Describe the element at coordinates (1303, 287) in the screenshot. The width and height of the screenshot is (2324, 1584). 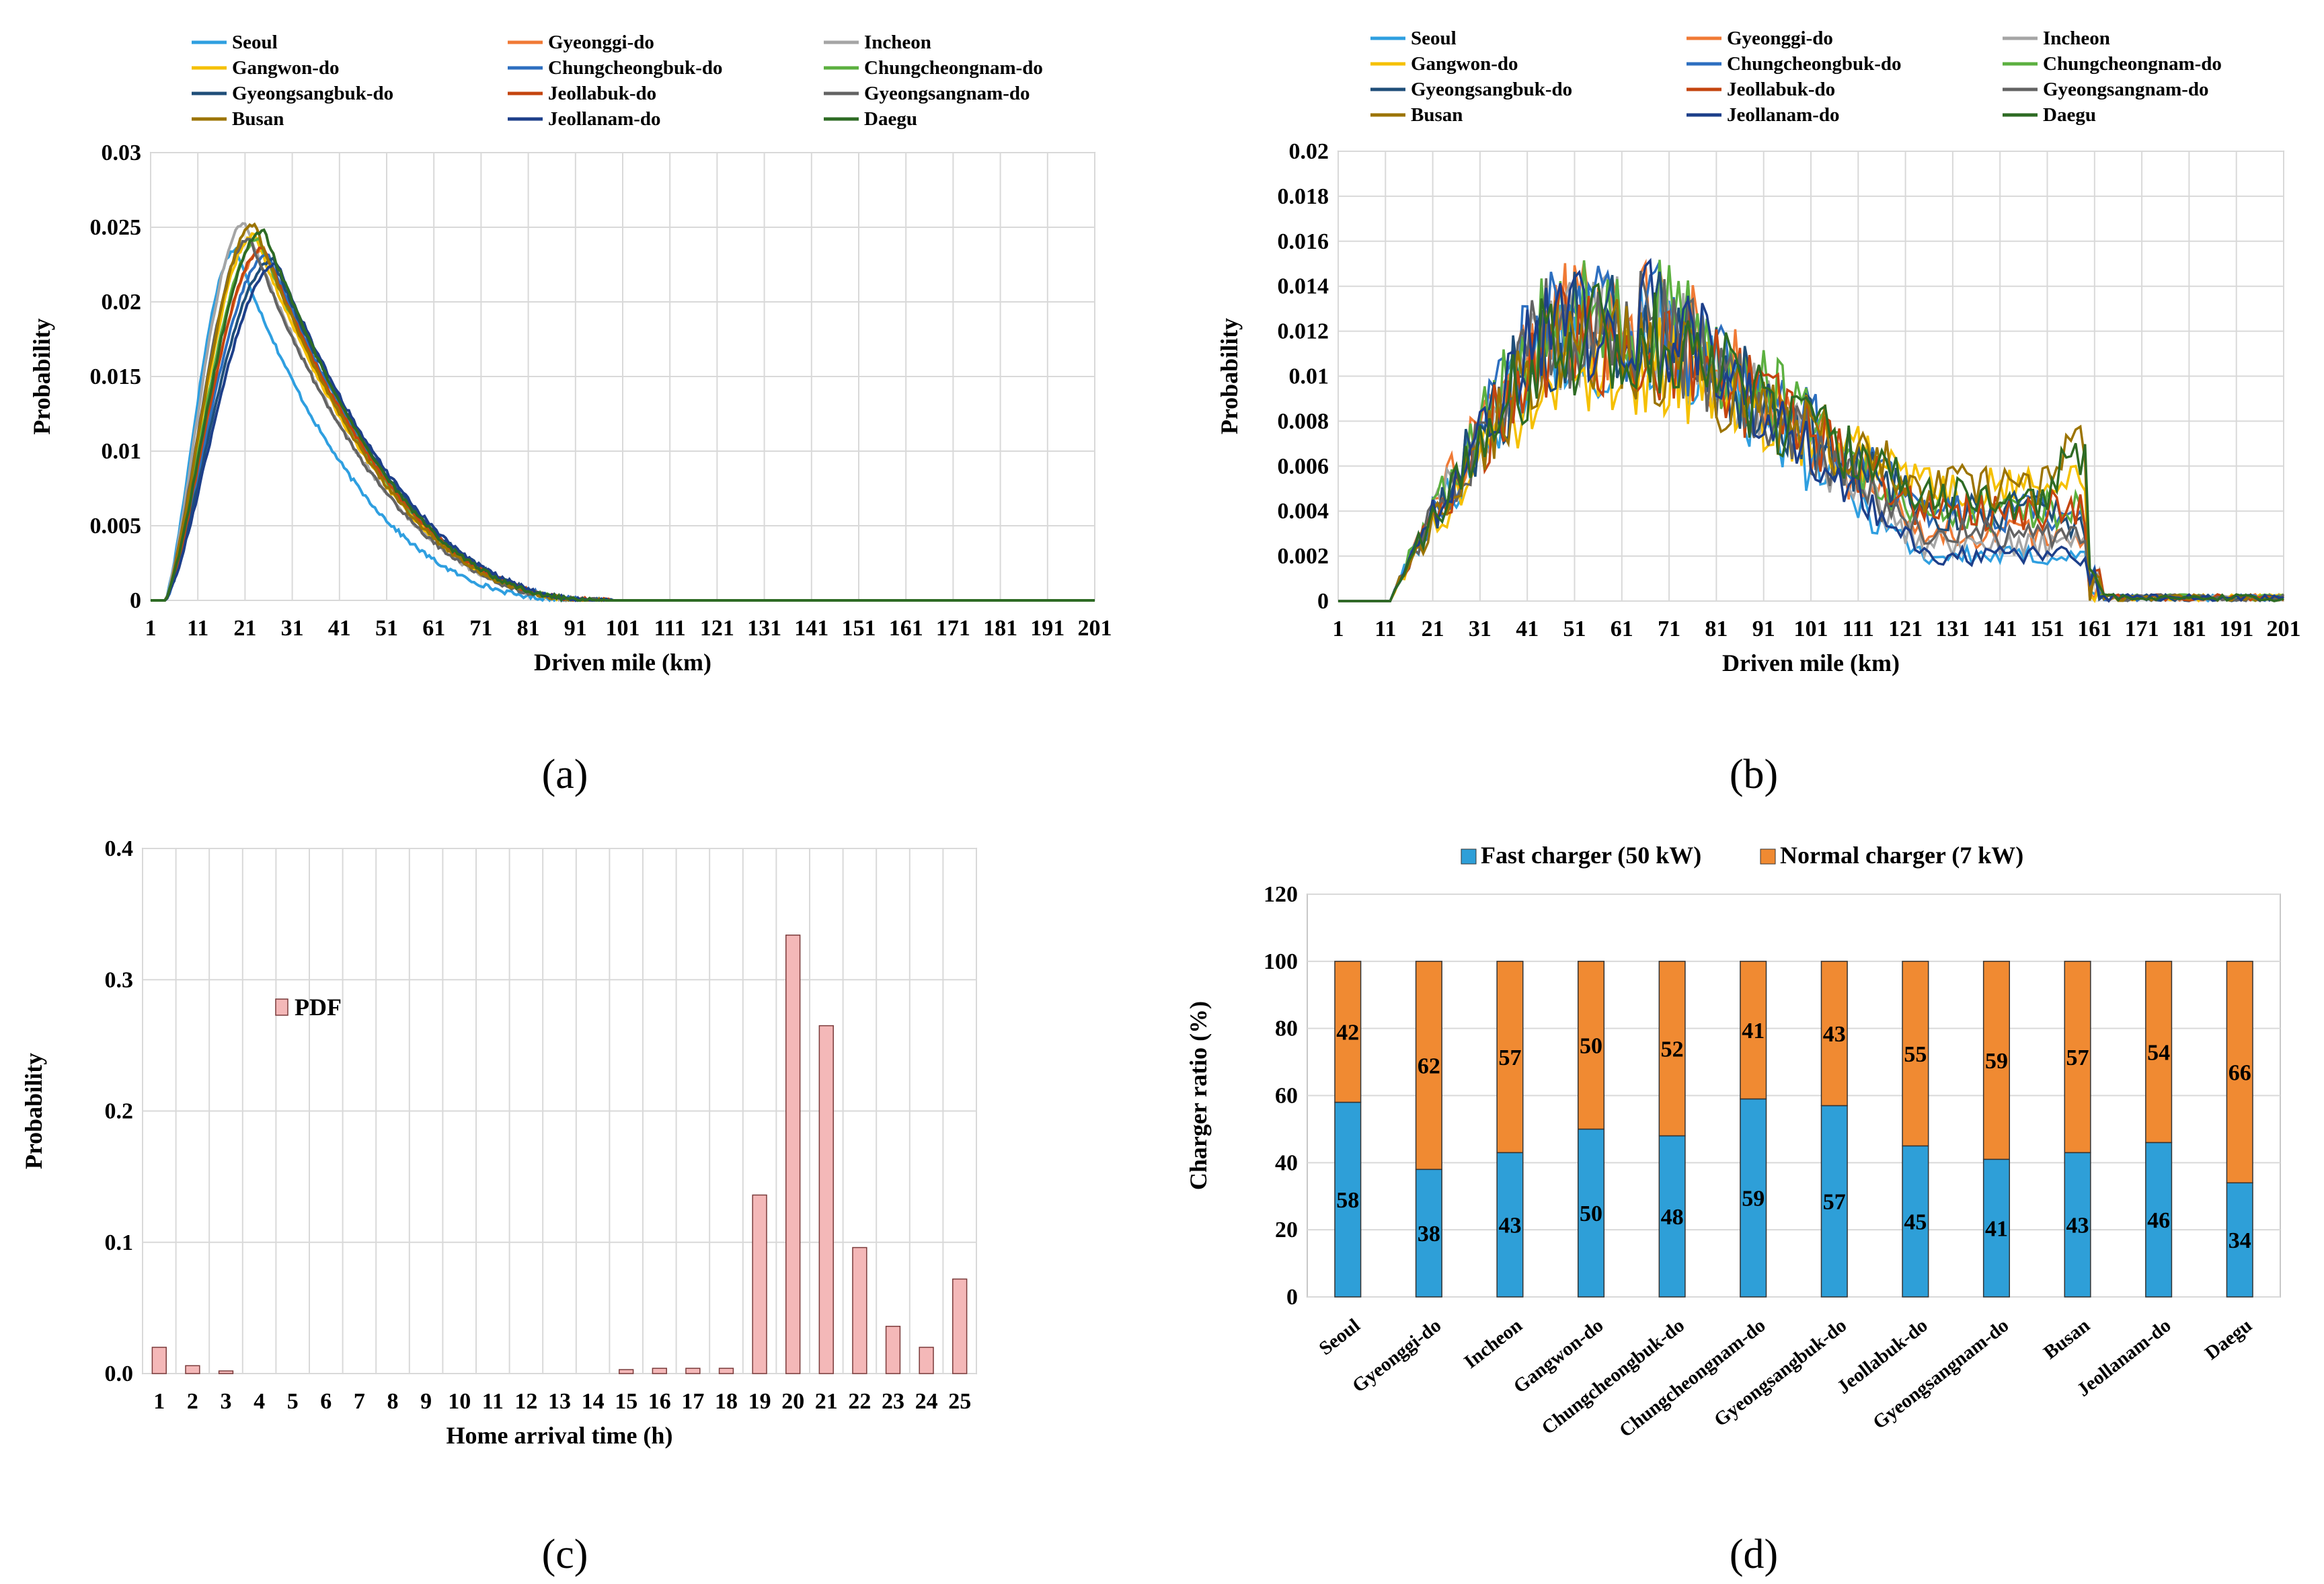
I see `y-tick-label: 0.014` at that location.